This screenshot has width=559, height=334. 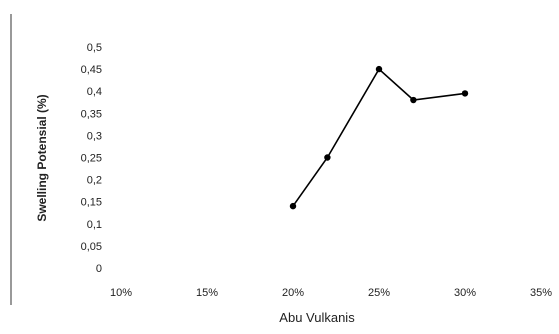 I want to click on x-tick-label: 10%, so click(x=121, y=293).